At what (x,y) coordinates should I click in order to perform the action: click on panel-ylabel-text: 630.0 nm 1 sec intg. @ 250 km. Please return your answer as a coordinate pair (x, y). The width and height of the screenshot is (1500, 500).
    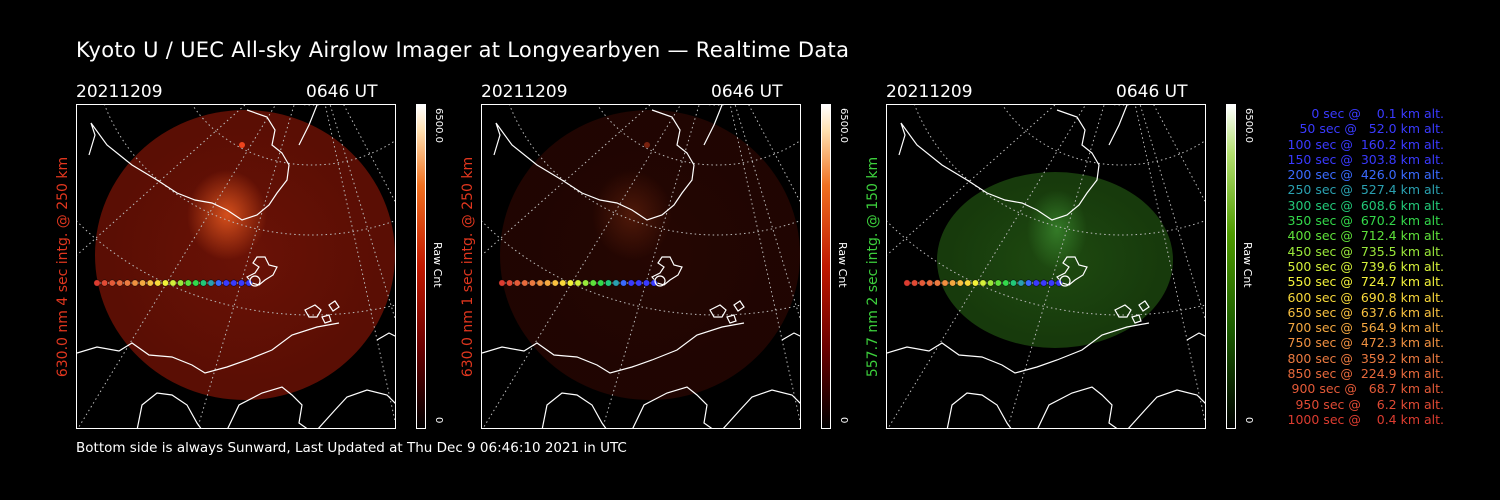
    Looking at the image, I should click on (468, 266).